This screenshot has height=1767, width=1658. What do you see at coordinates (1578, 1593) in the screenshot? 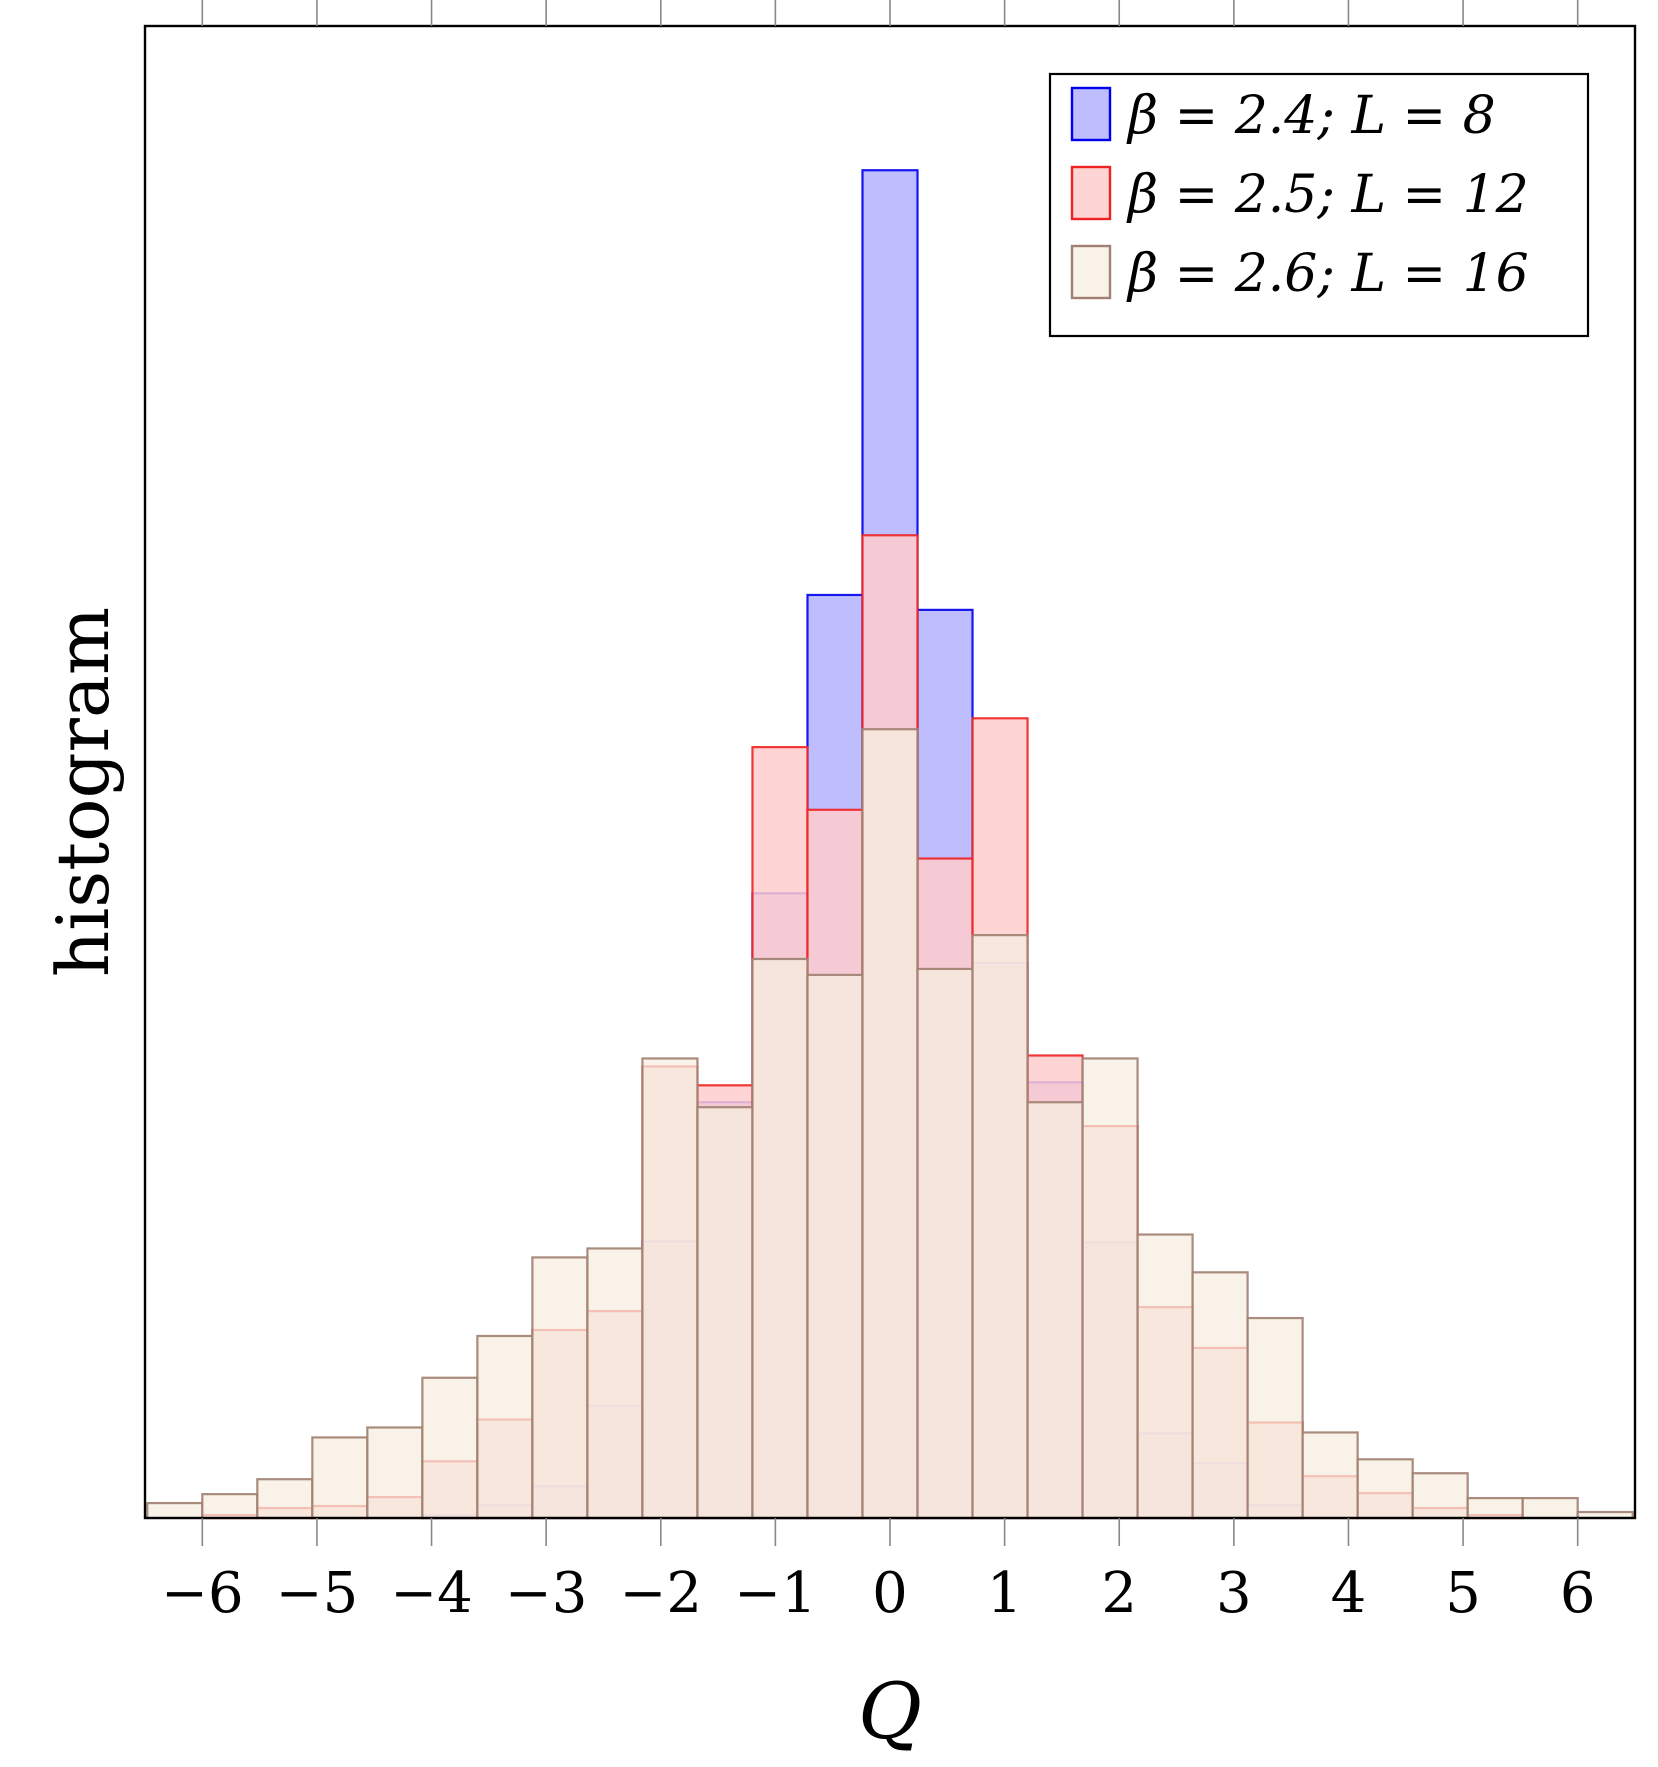
I see `x-tick-label: 6` at bounding box center [1578, 1593].